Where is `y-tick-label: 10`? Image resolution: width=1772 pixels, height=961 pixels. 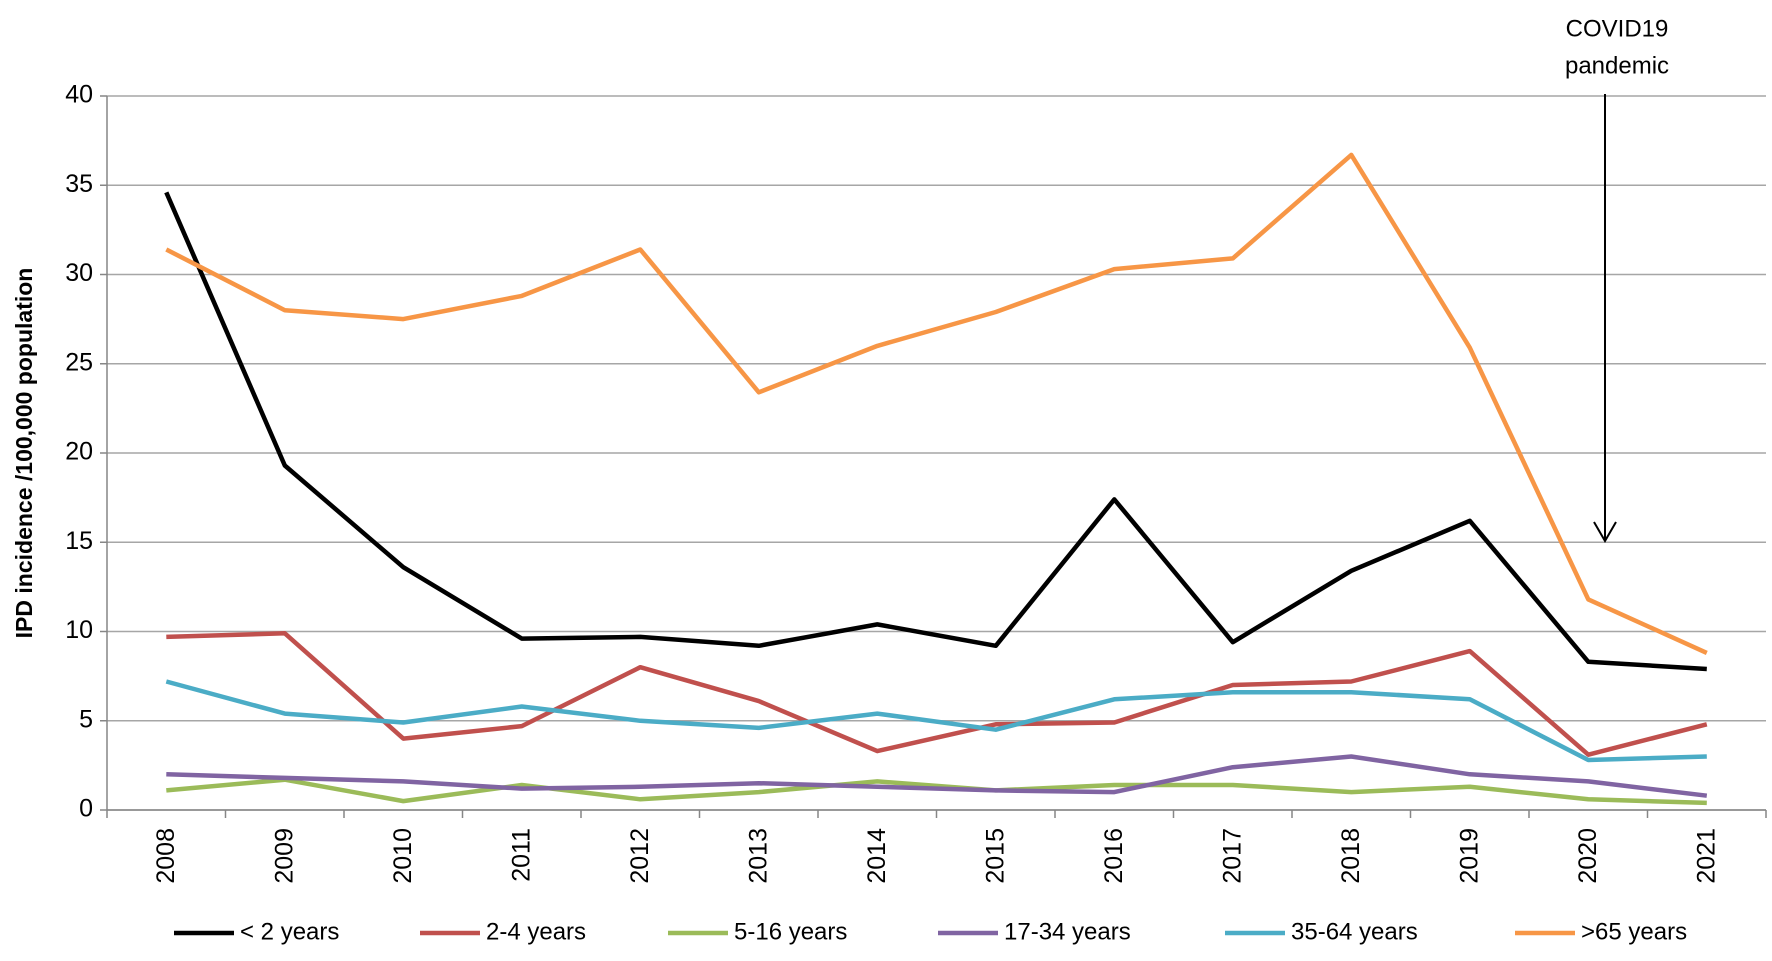
y-tick-label: 10 is located at coordinates (79, 630).